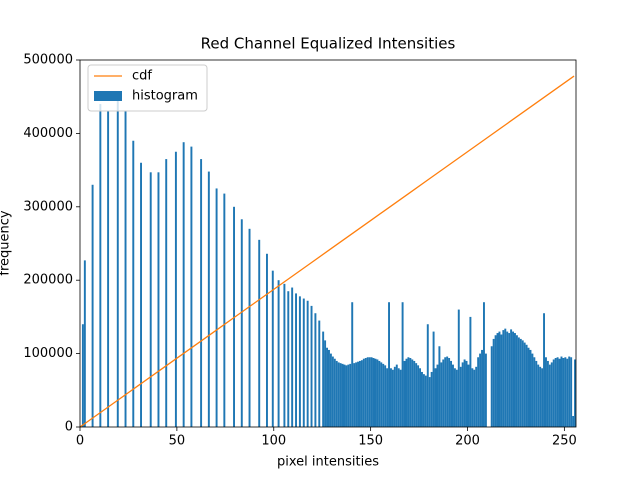  What do you see at coordinates (328, 462) in the screenshot?
I see `x-axis-label: pixel intensities` at bounding box center [328, 462].